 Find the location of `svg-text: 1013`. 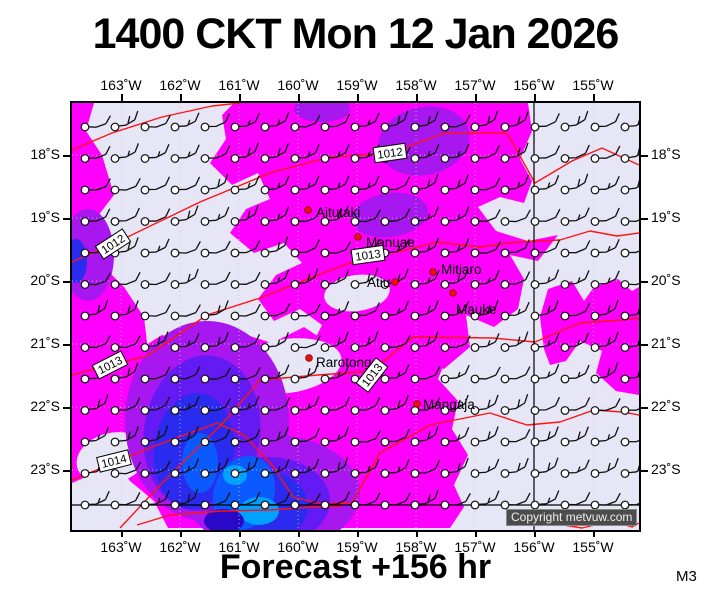

svg-text: 1013 is located at coordinates (368, 255).